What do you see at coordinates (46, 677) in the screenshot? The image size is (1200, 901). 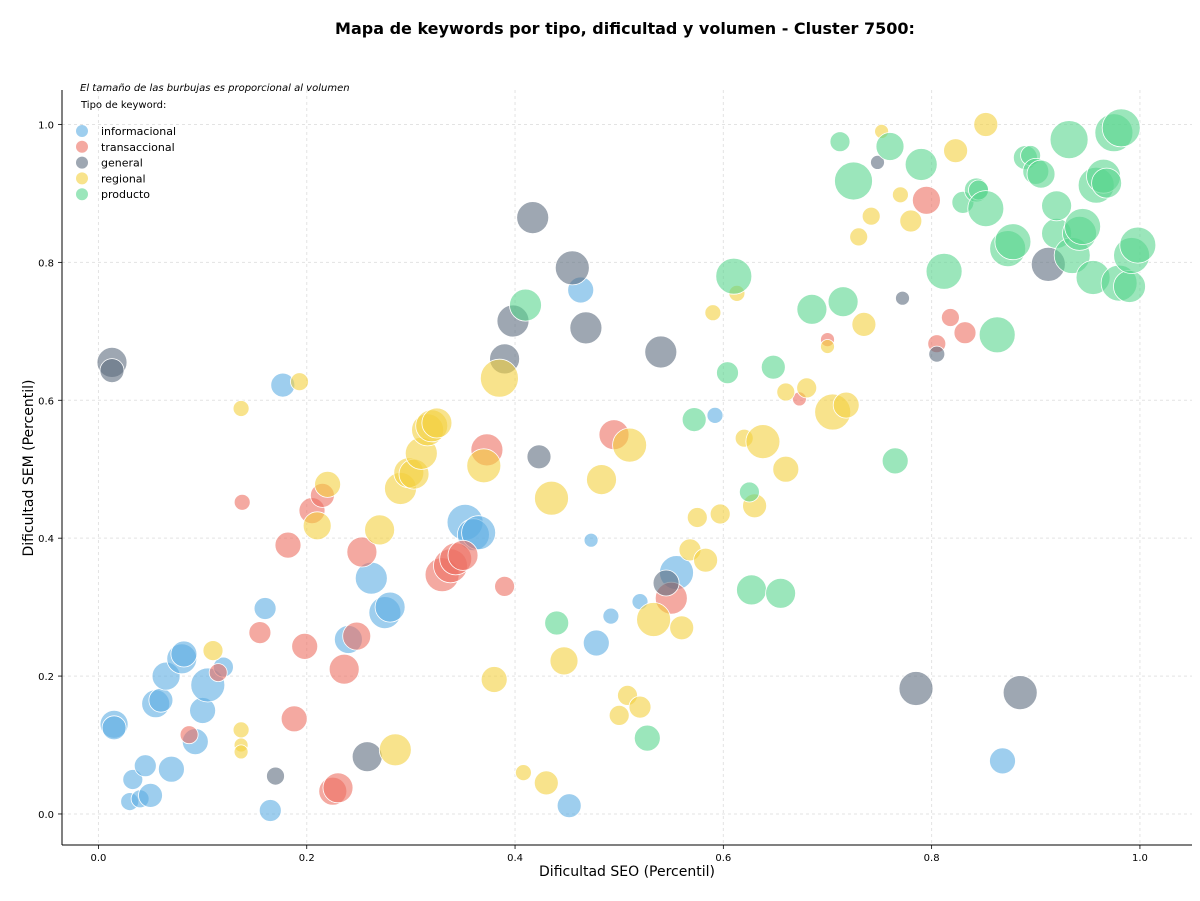 I see `y-tick-label: 0.2` at bounding box center [46, 677].